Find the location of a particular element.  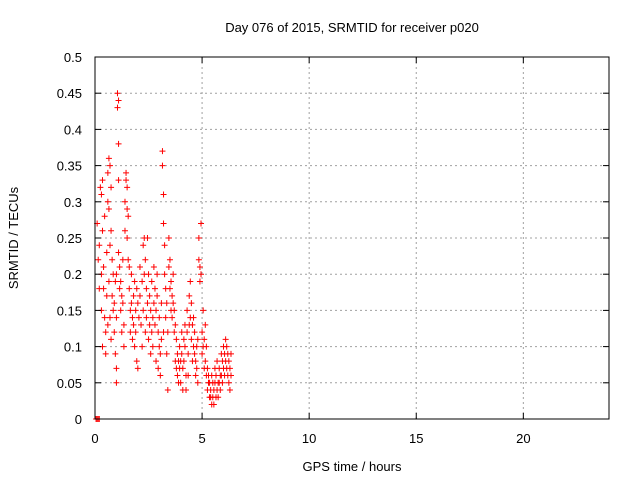

y-tick-label: 0.4 is located at coordinates (73, 129).